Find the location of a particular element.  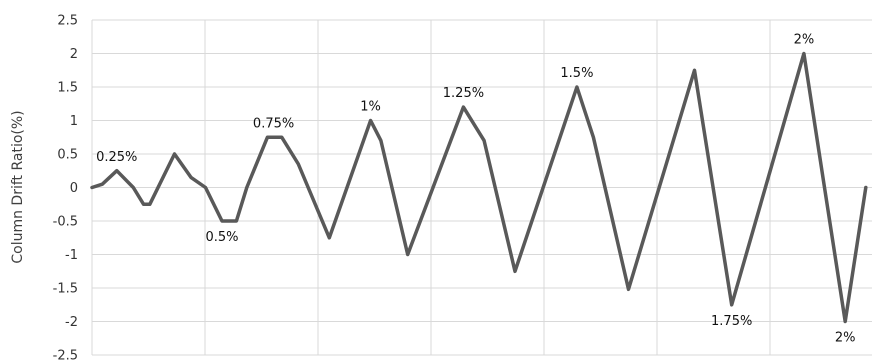

y-tick-label: 0 is located at coordinates (74, 188).